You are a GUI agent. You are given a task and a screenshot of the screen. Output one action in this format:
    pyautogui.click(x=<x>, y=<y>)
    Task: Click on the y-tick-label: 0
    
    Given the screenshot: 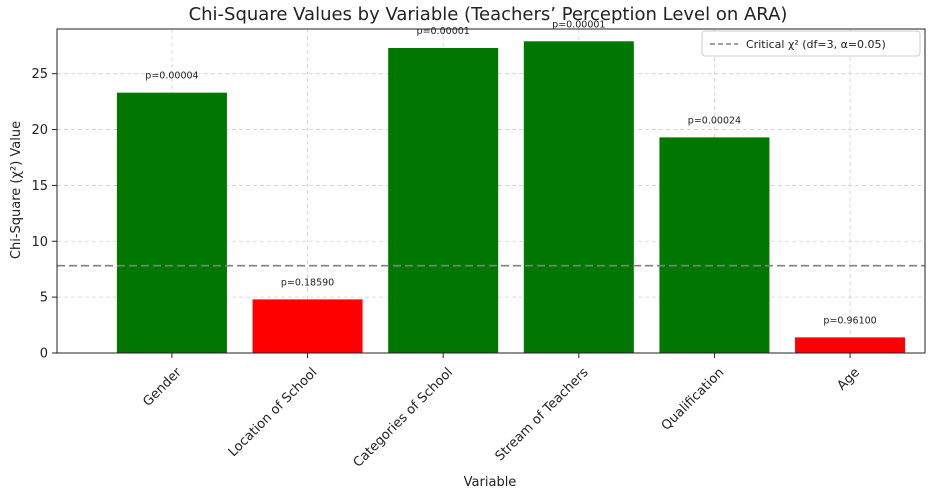 What is the action you would take?
    pyautogui.click(x=44, y=354)
    